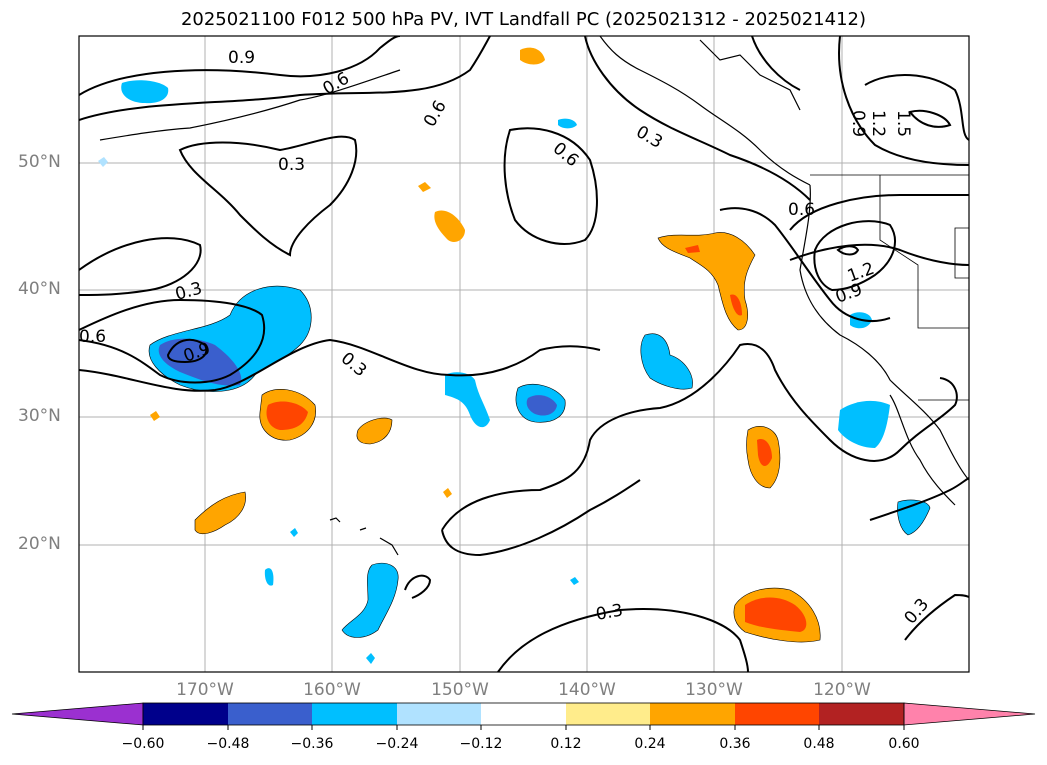  What do you see at coordinates (39, 162) in the screenshot?
I see `lat-label: 50°N` at bounding box center [39, 162].